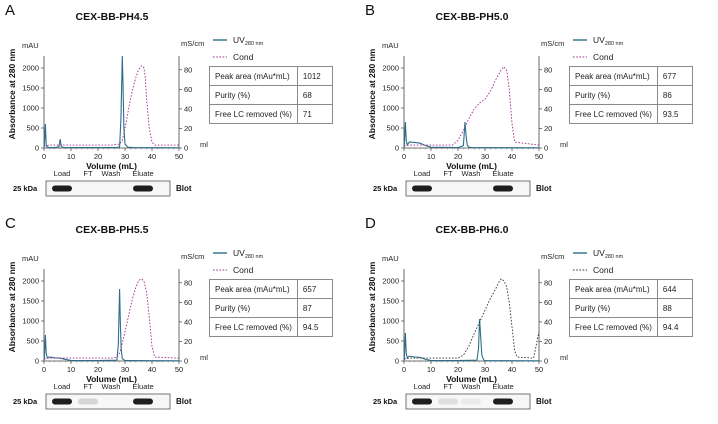  I want to click on chart-title: CEX-BB-PH5.5, so click(112, 230).